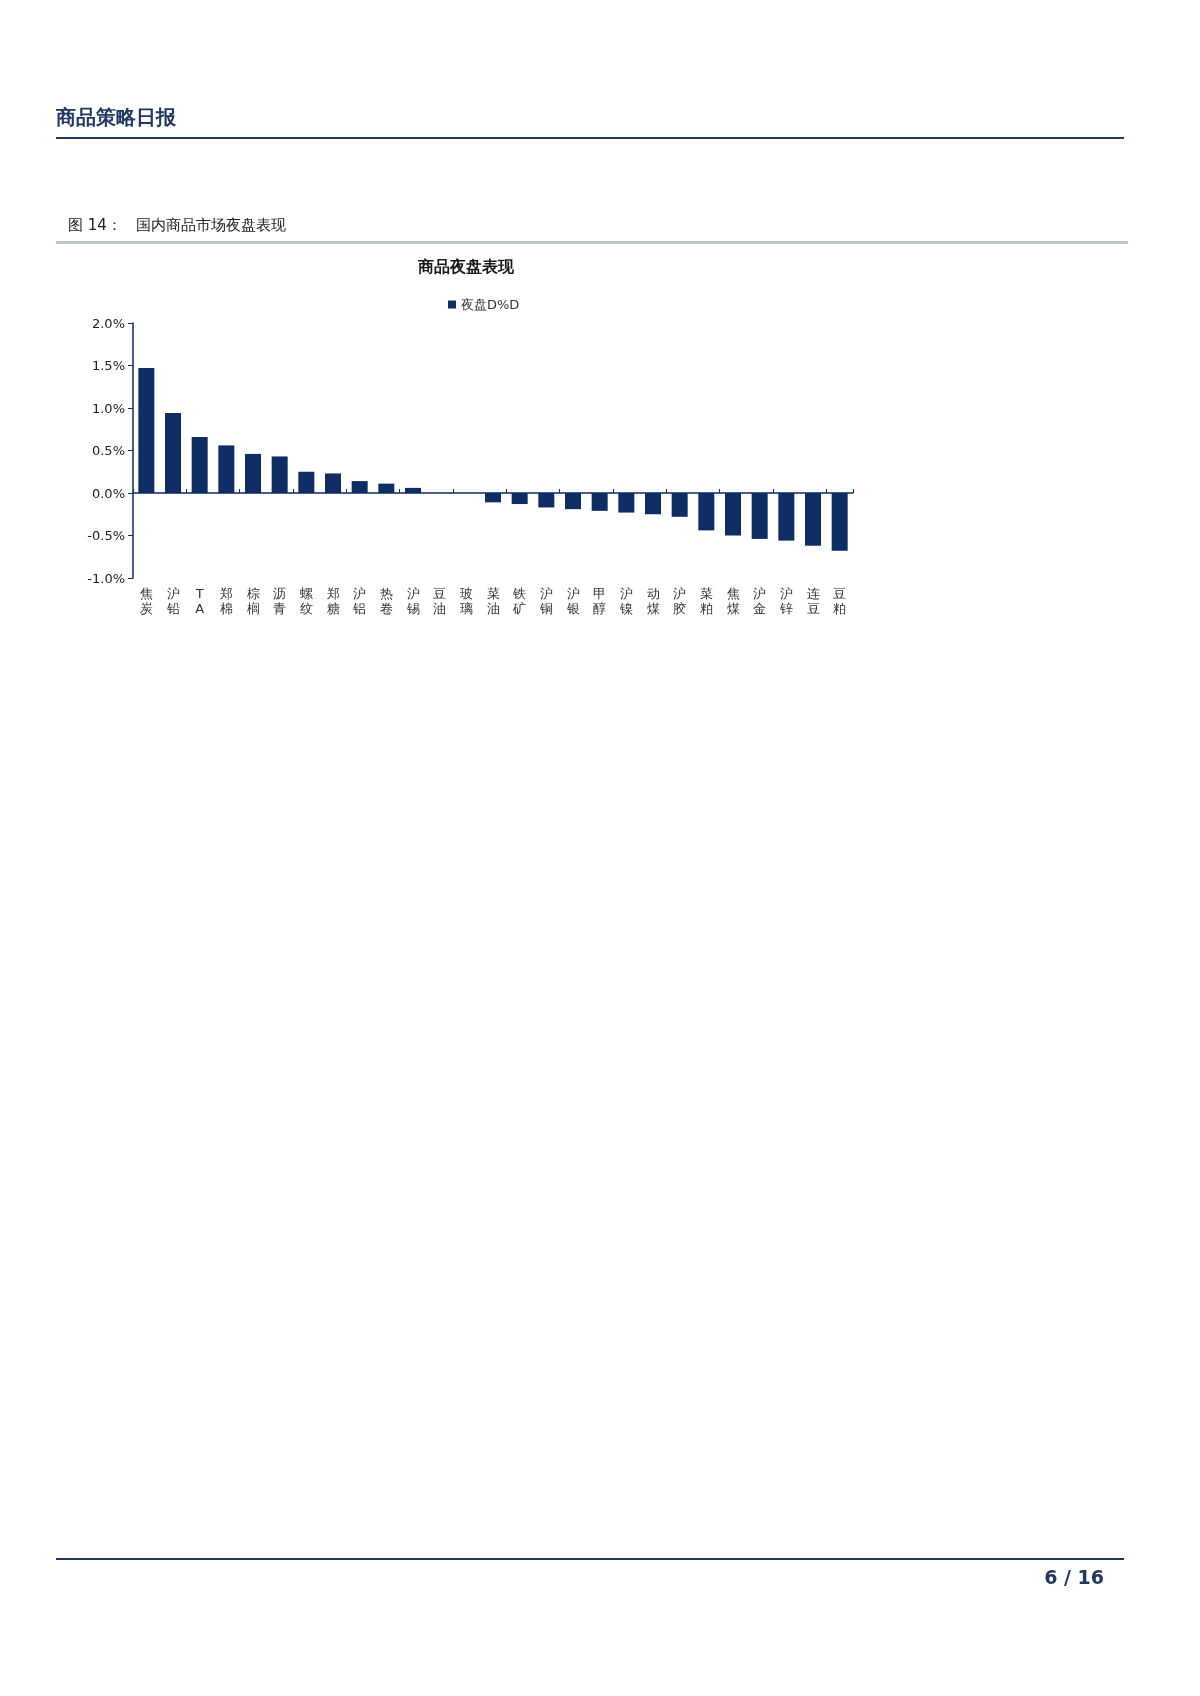 This screenshot has height=1696, width=1200. What do you see at coordinates (1074, 1577) in the screenshot?
I see `text: 6 / 16` at bounding box center [1074, 1577].